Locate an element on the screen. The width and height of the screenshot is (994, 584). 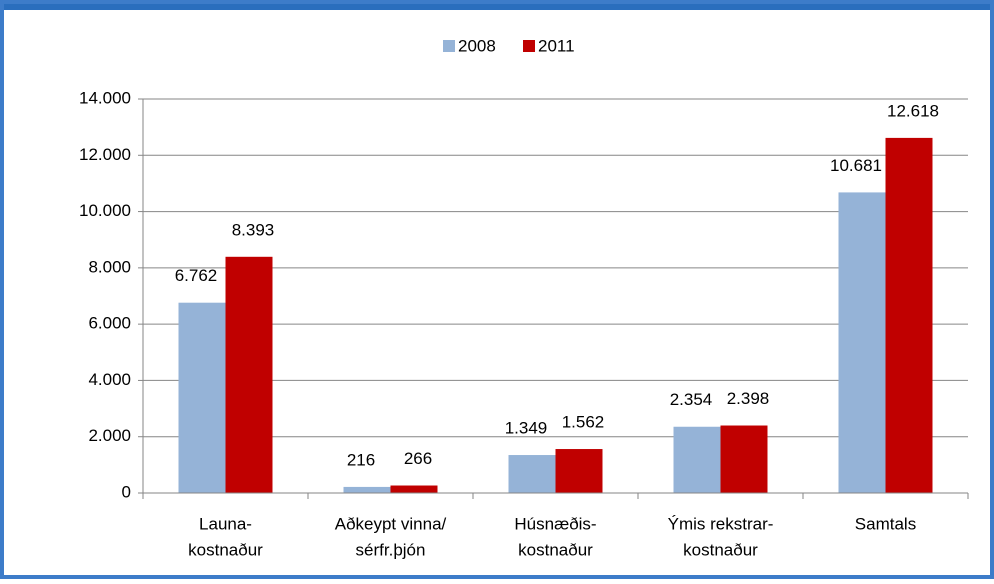
legend-label: 2008 is located at coordinates (477, 45).